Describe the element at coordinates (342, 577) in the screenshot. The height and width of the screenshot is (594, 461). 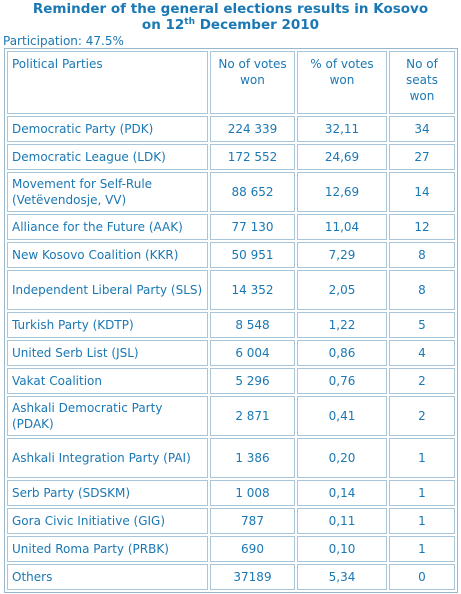
I see `percent-value: 5,34` at that location.